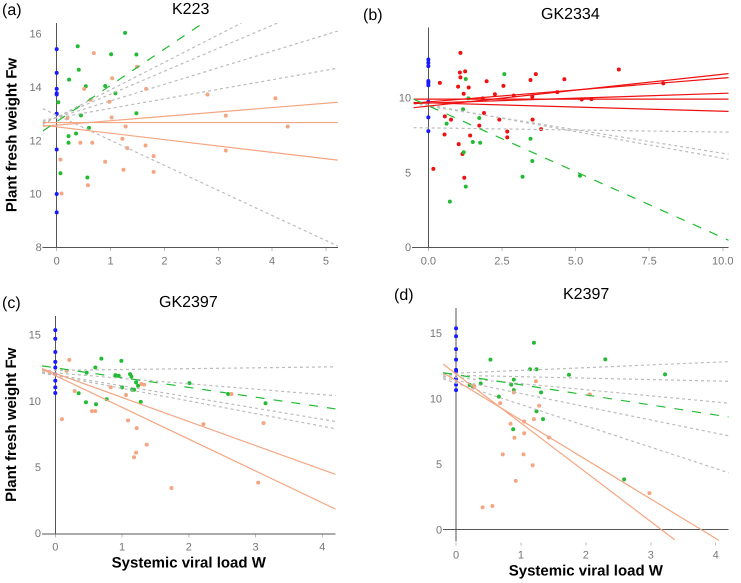 The image size is (741, 583). I want to click on x-tick-label: 10.0, so click(723, 261).